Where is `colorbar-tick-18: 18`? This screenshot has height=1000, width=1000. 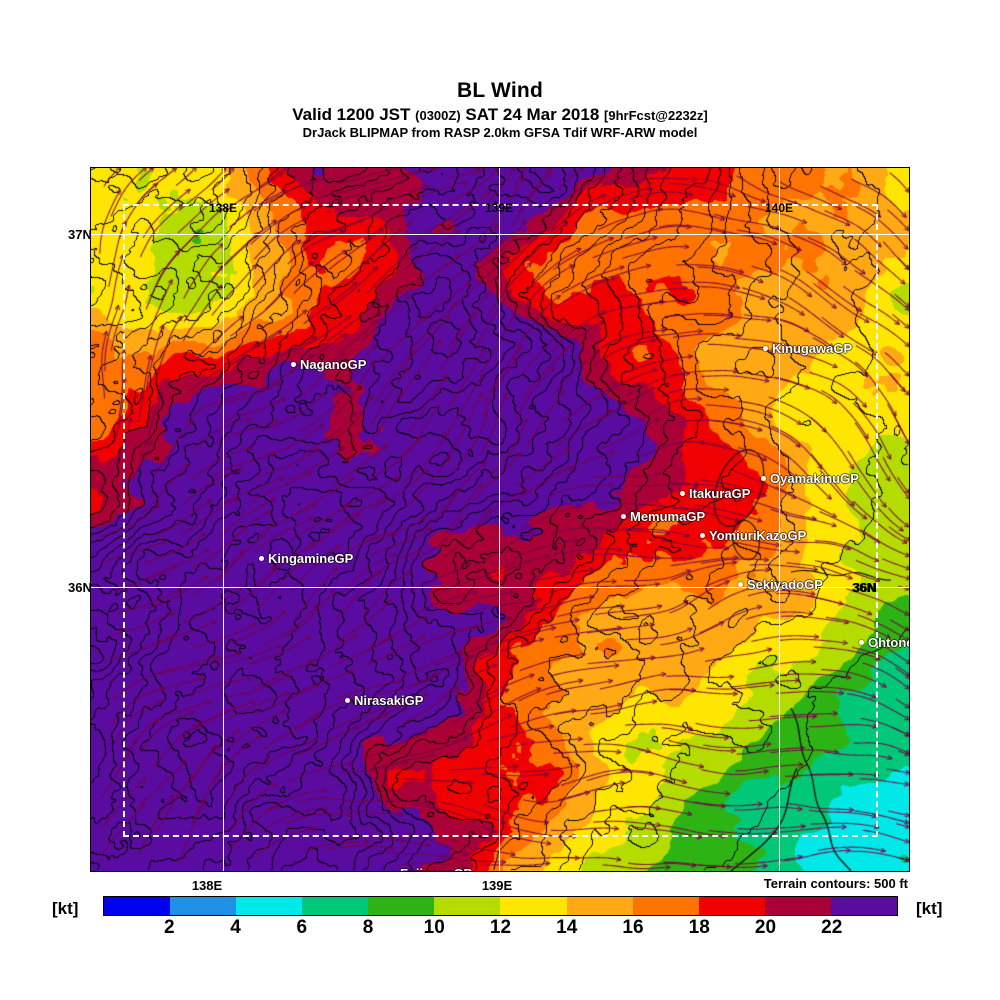 colorbar-tick-18: 18 is located at coordinates (699, 927).